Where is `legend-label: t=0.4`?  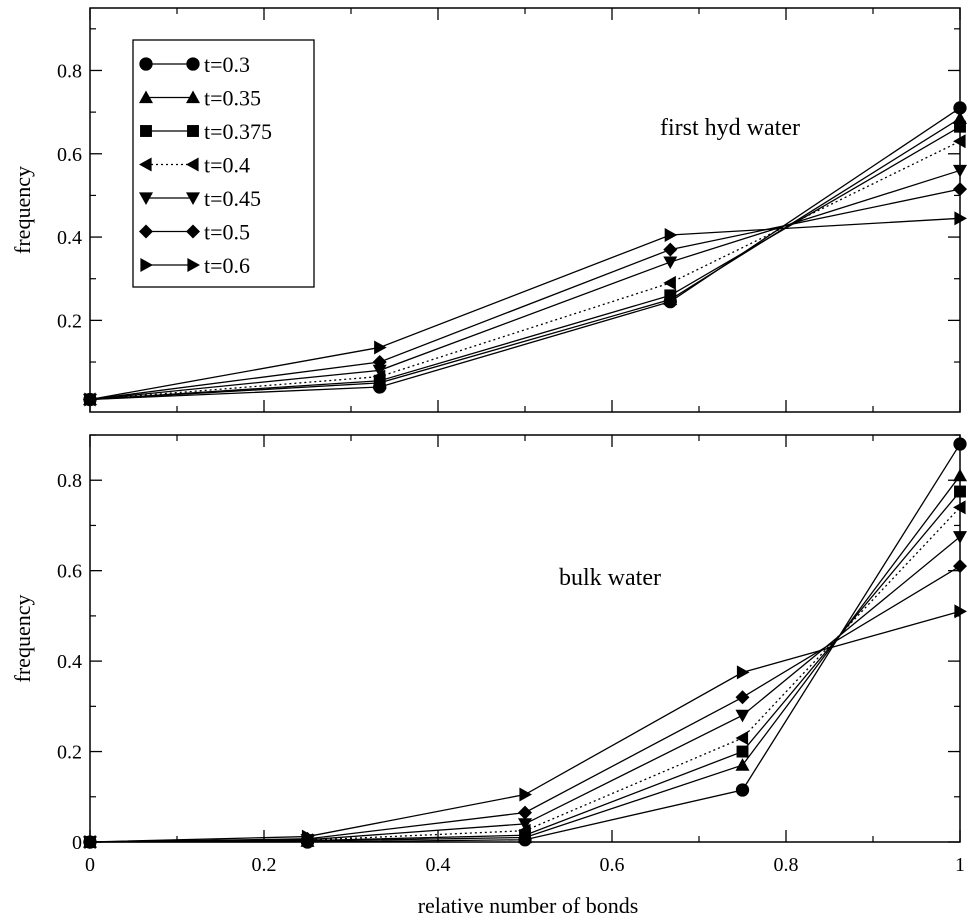 legend-label: t=0.4 is located at coordinates (227, 165).